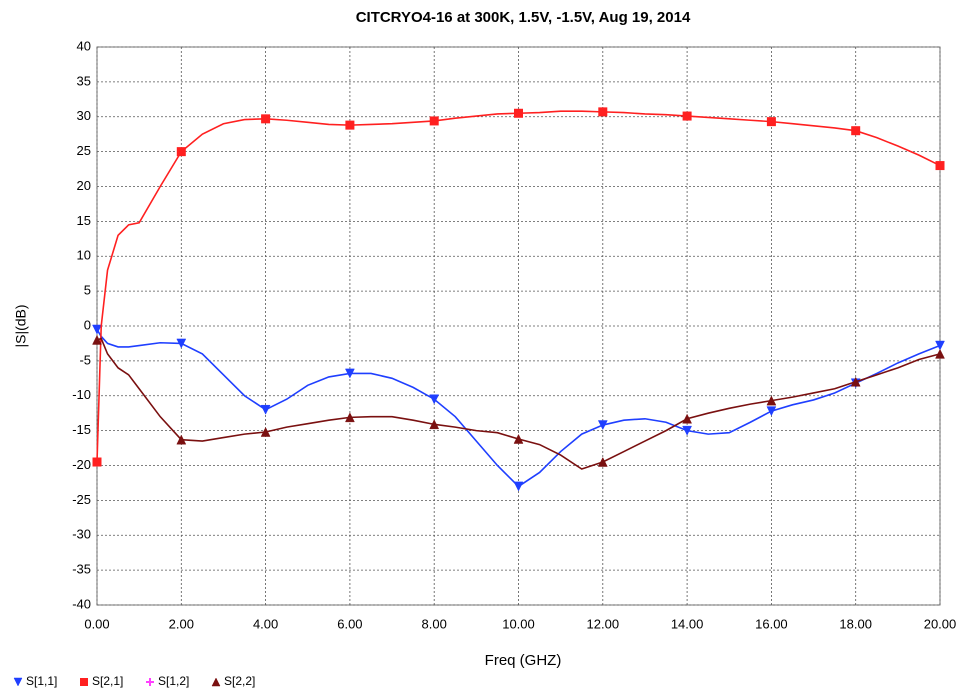  What do you see at coordinates (87, 290) in the screenshot?
I see `y-tick-label: 5` at bounding box center [87, 290].